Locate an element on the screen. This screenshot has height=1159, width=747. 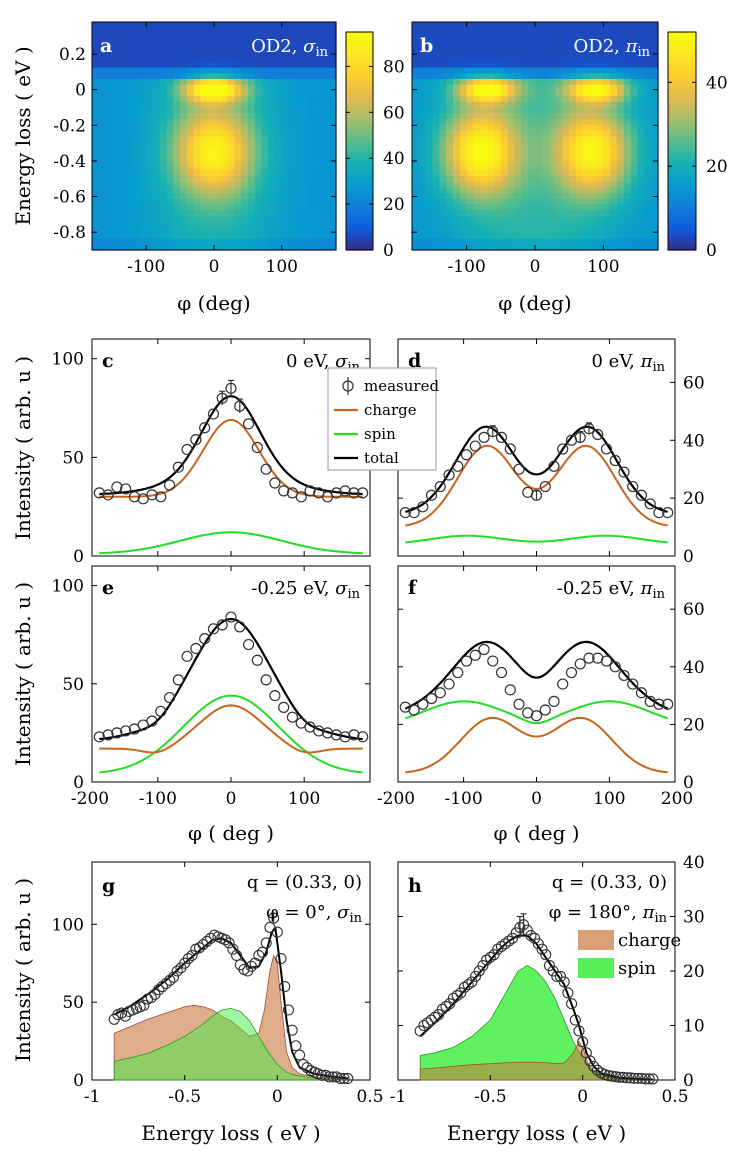
panel-label-d: d is located at coordinates (414, 361).